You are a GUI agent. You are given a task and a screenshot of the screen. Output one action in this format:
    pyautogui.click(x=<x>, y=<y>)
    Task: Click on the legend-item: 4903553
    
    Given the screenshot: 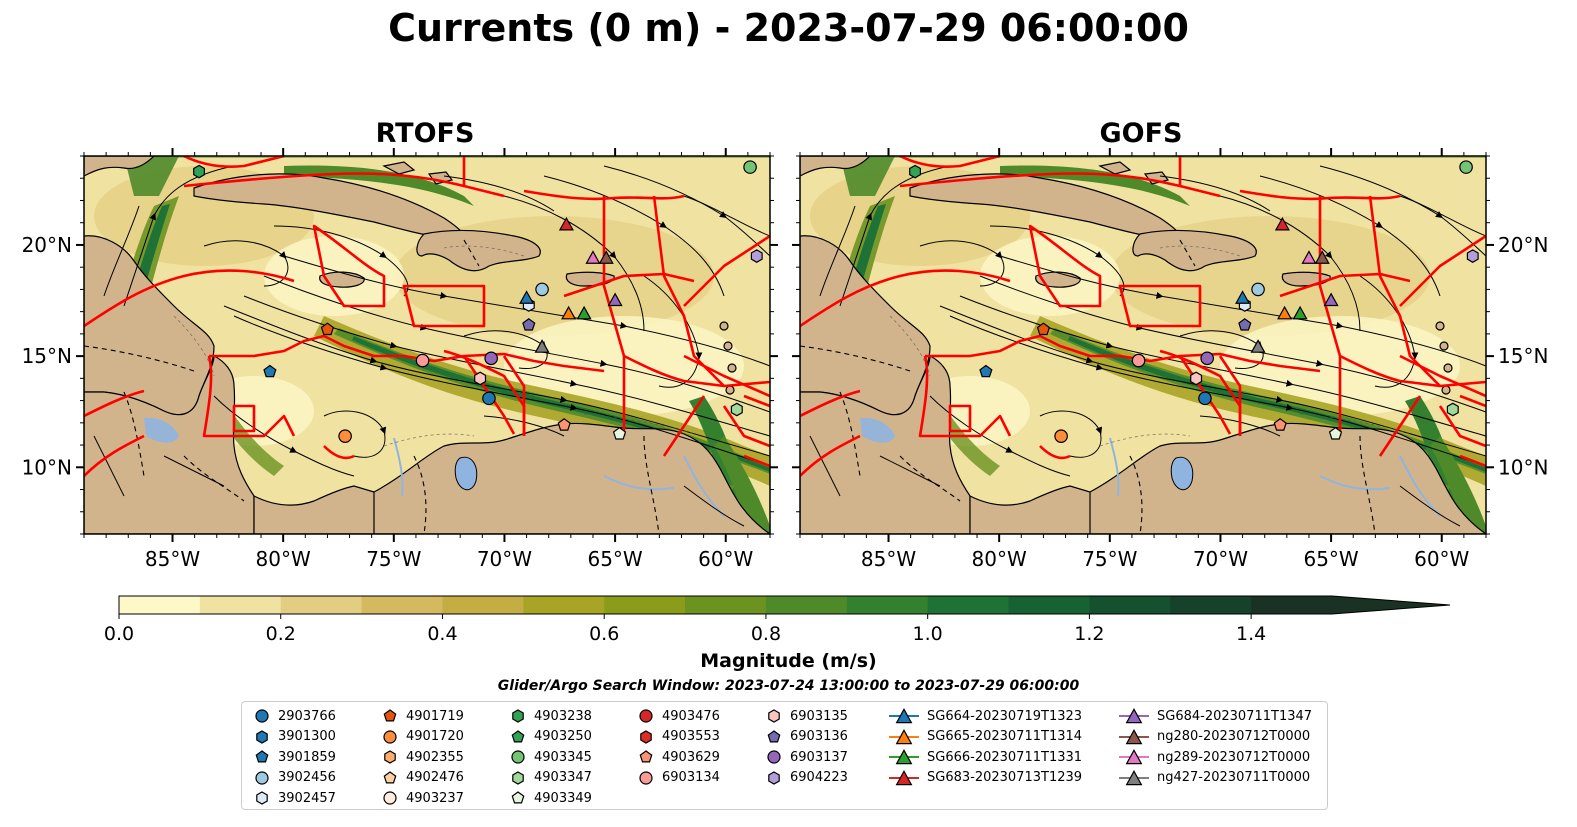 What is the action you would take?
    pyautogui.click(x=678, y=737)
    